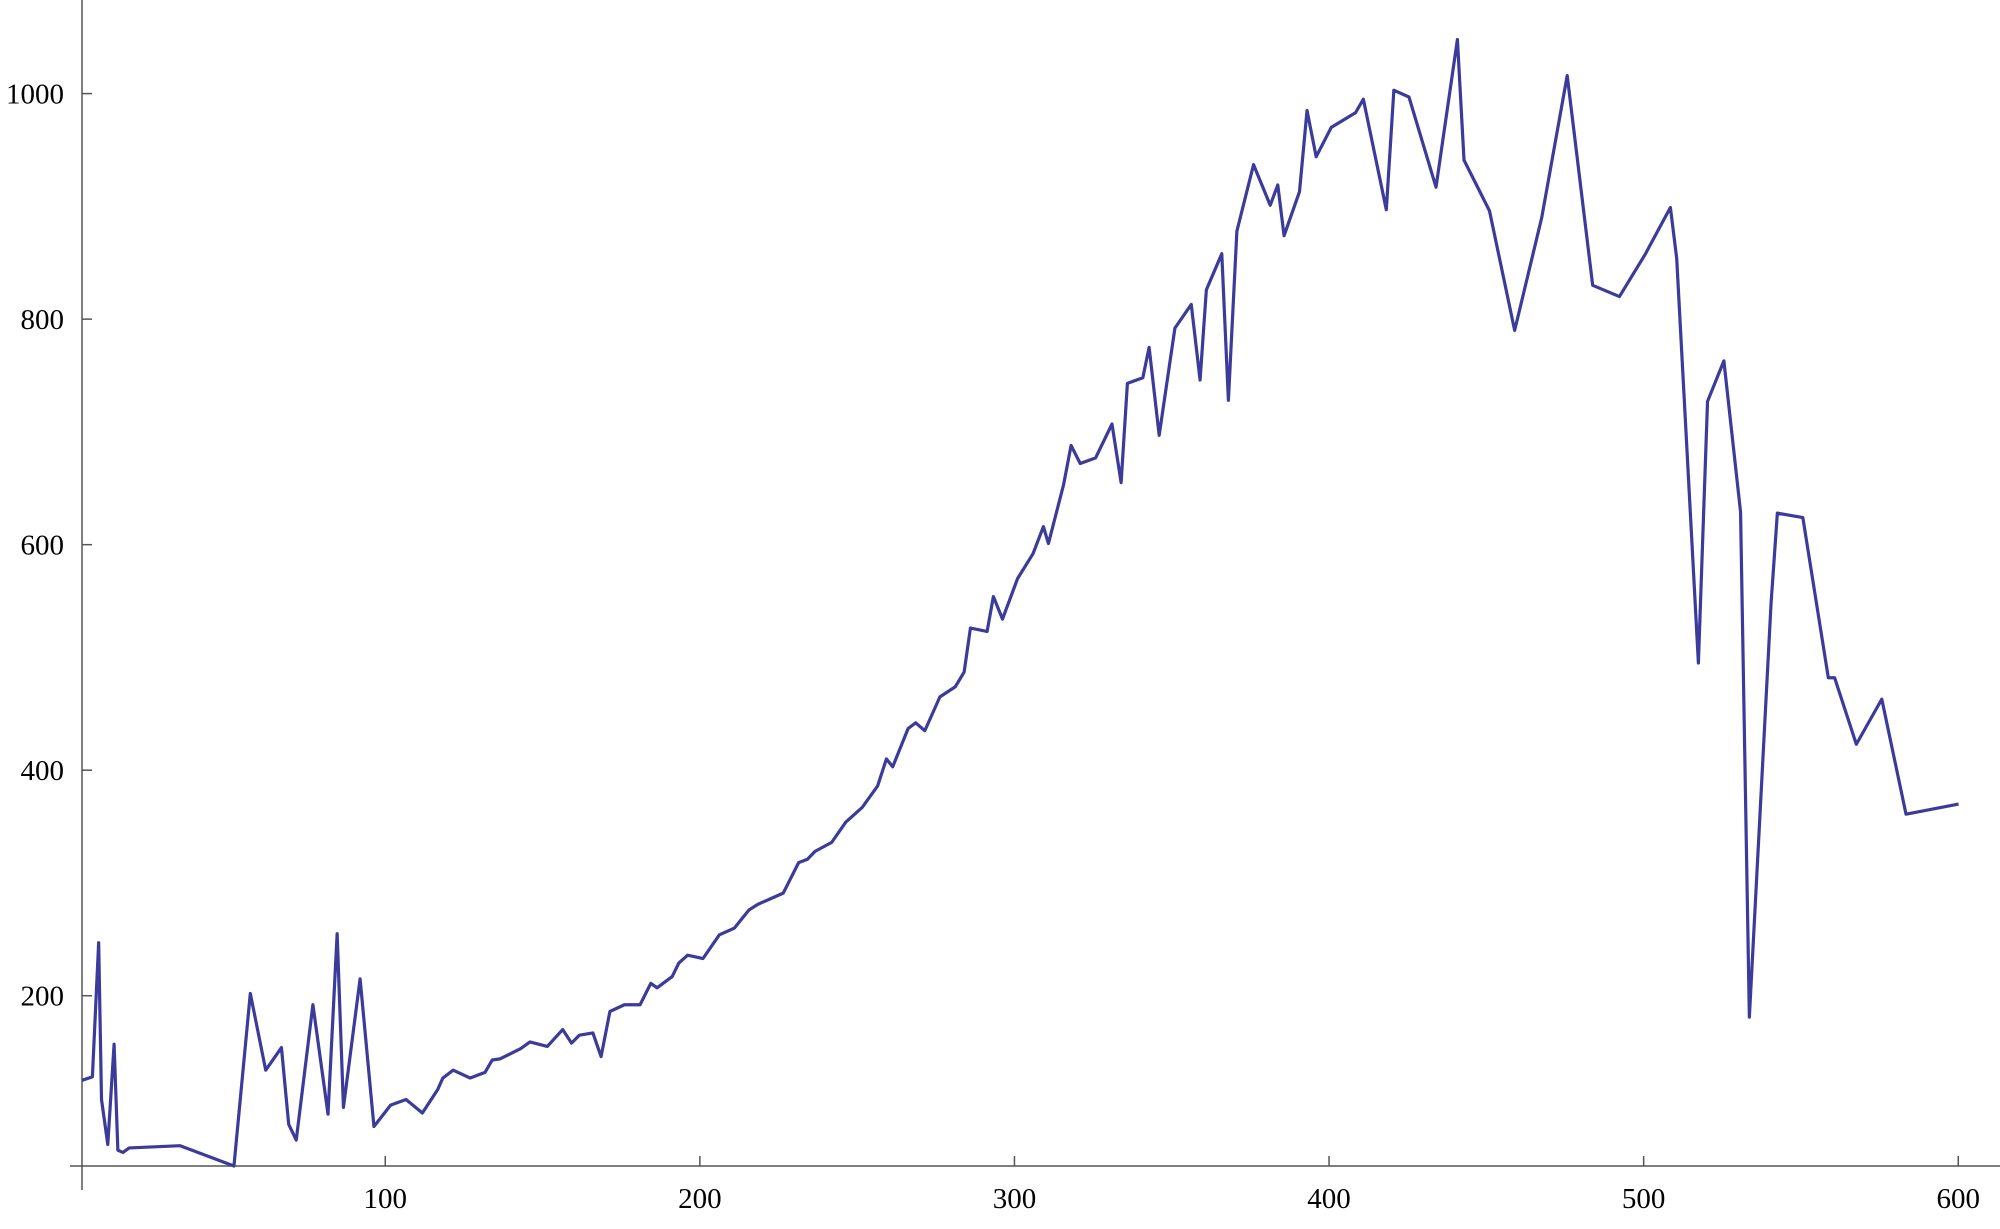  Describe the element at coordinates (1329, 1199) in the screenshot. I see `x-tick-label: 400` at that location.